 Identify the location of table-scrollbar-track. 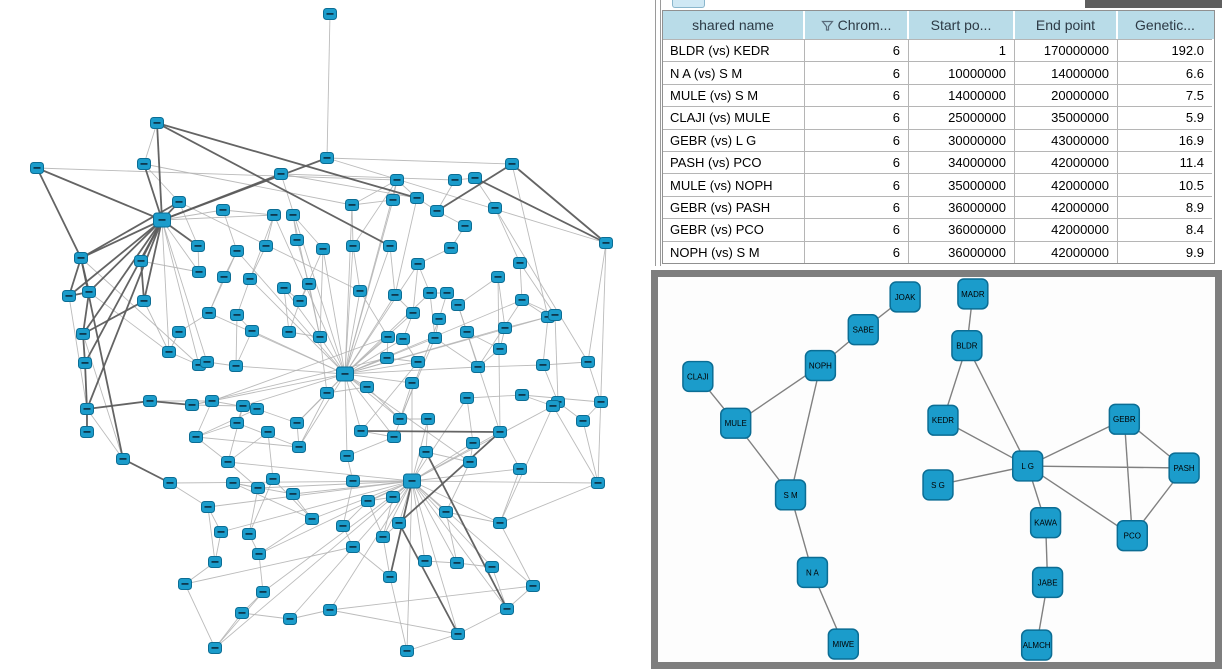
(1153, 4).